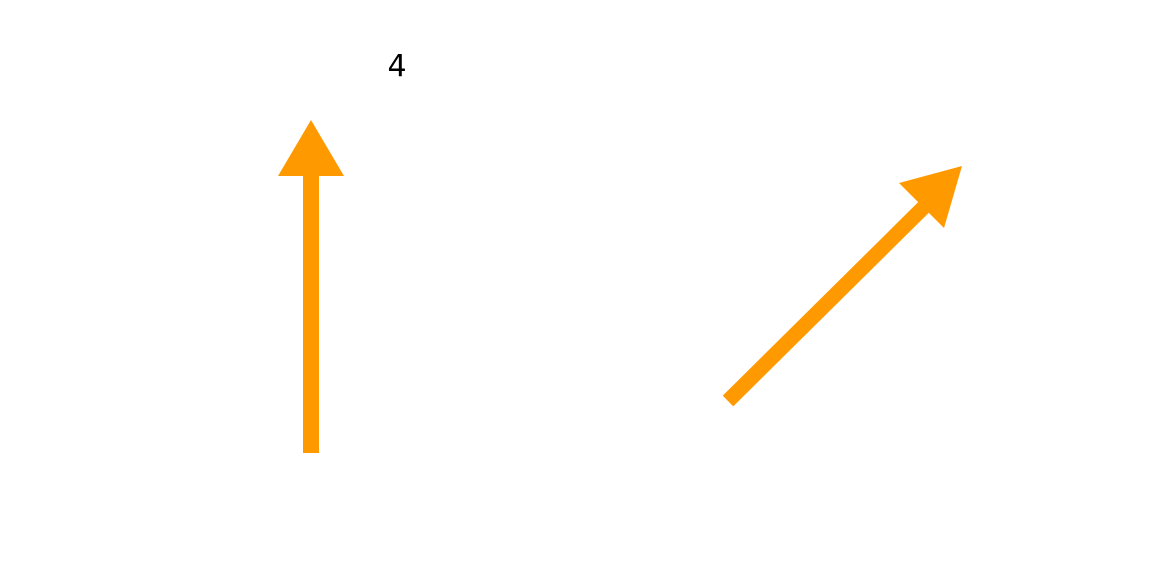  Describe the element at coordinates (828, 302) in the screenshot. I see `diagonal-arrow-shaft` at that location.